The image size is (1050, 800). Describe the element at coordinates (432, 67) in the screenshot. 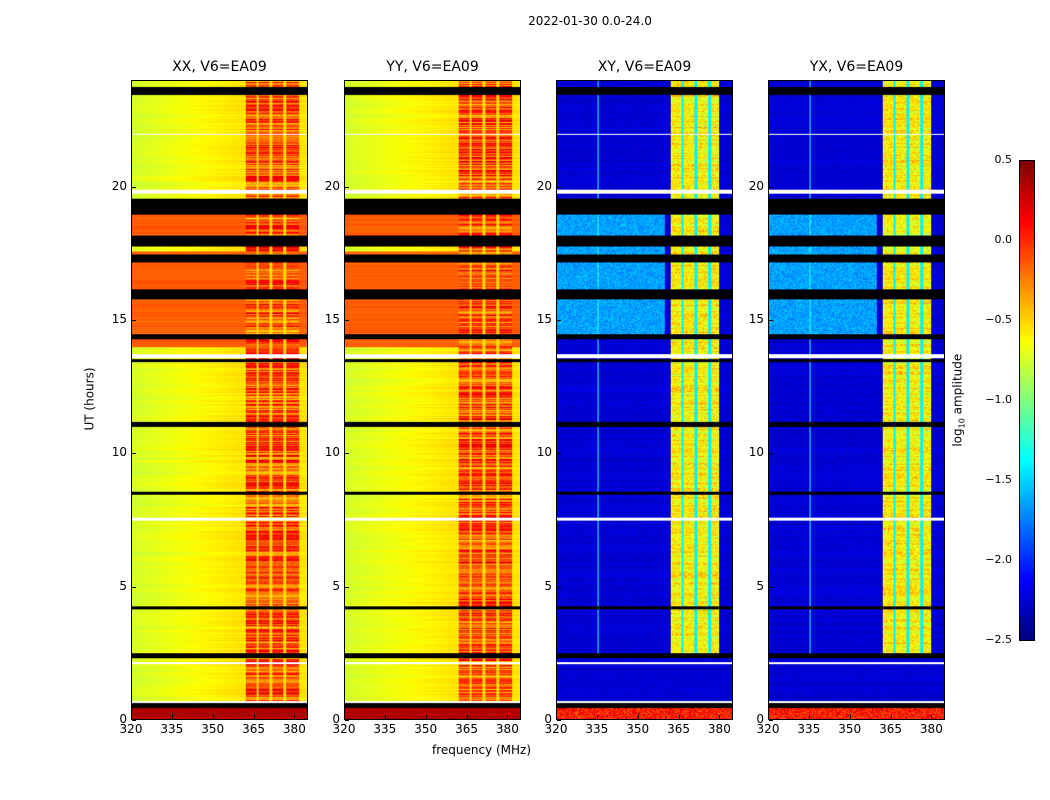

I see `panel-title: YY, V6=EA09` at that location.